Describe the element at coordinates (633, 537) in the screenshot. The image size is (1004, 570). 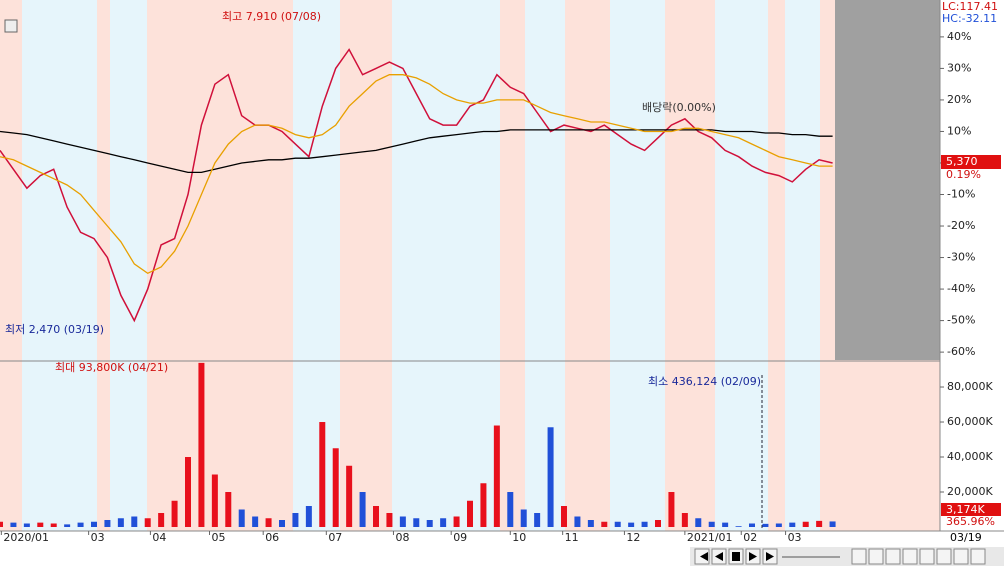
I see `x-tick-label: 12` at that location.